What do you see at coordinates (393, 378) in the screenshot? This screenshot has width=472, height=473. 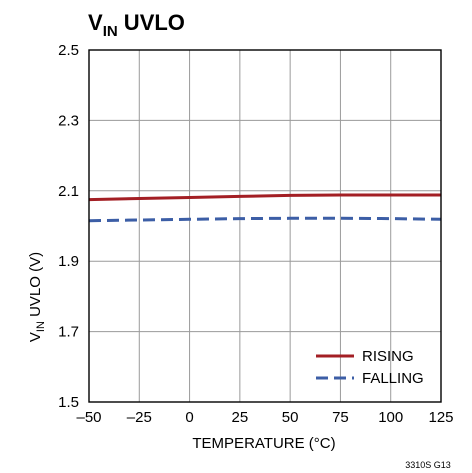 I see `legend-label-falling: FALLING` at bounding box center [393, 378].